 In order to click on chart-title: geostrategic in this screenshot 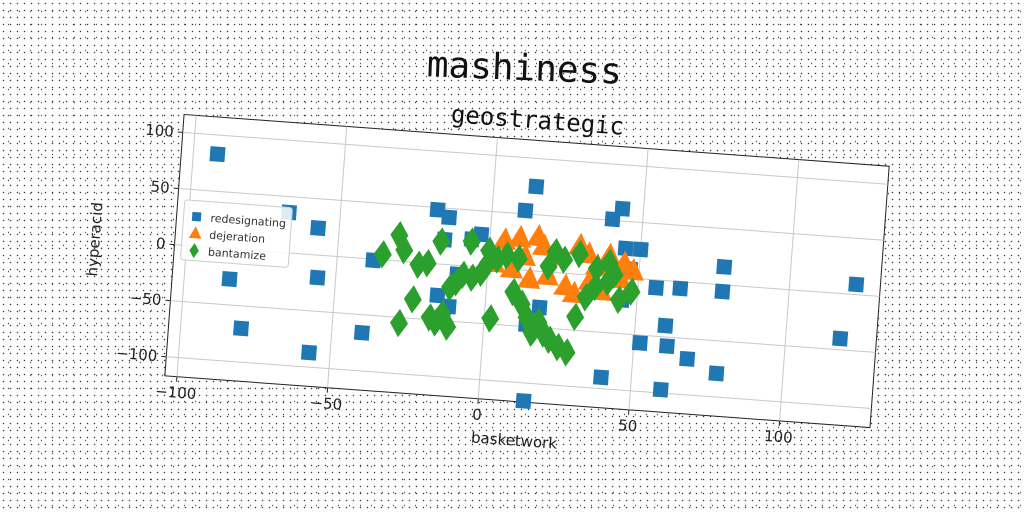, I will do `click(537, 120)`.